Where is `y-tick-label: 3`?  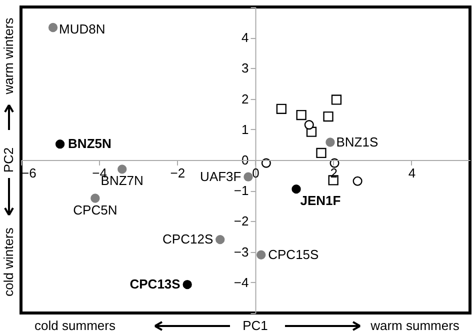
y-tick-label: 3 is located at coordinates (245, 68).